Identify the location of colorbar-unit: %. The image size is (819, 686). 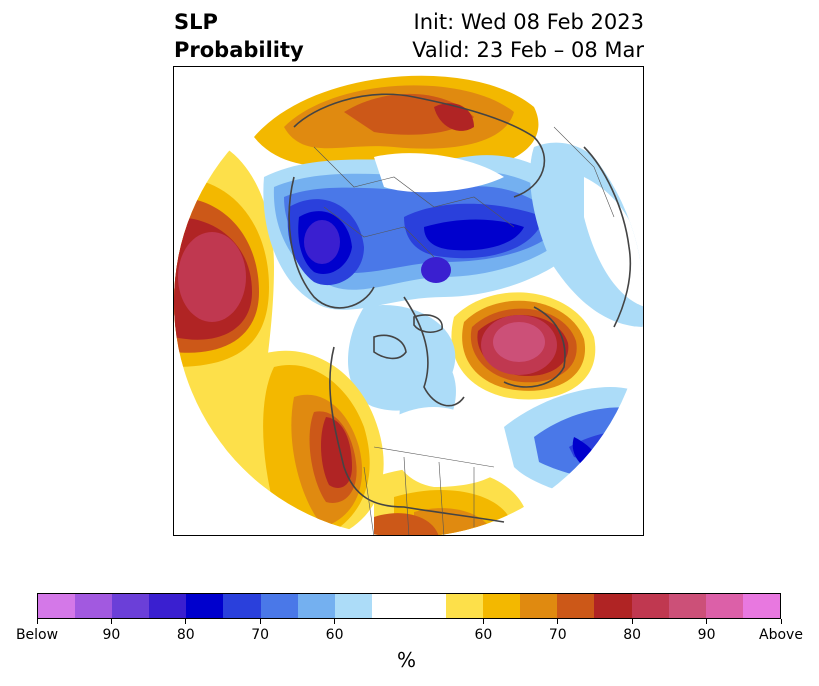
(407, 660).